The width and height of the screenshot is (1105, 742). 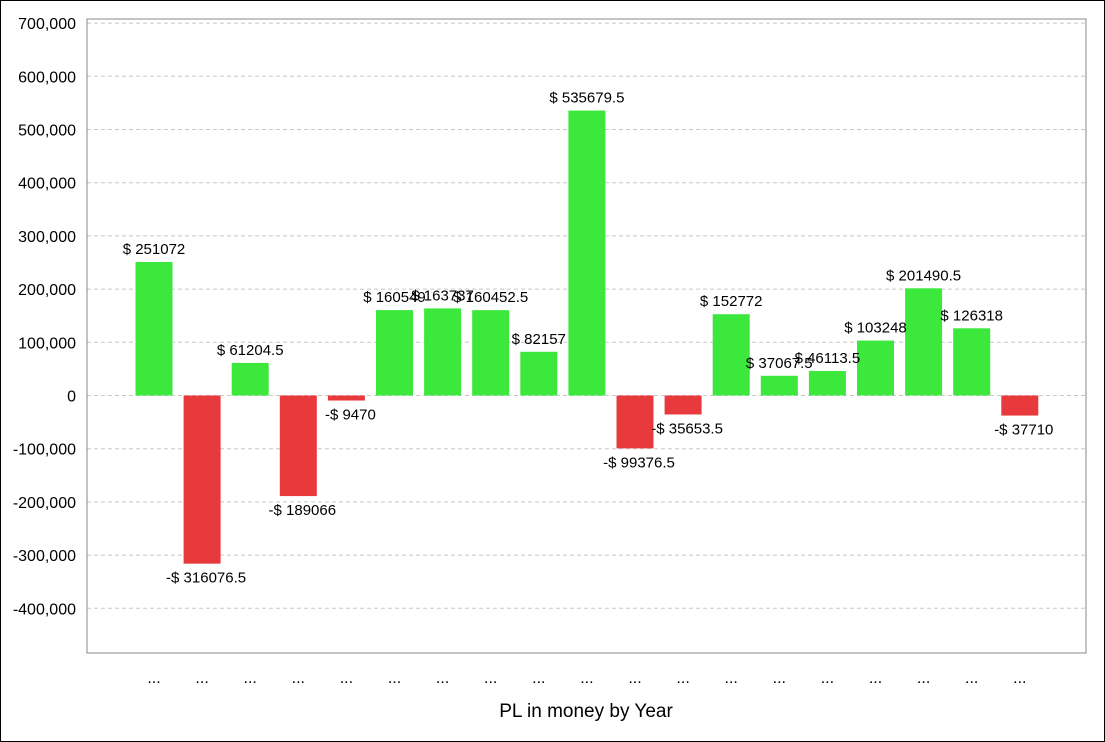 What do you see at coordinates (971, 315) in the screenshot?
I see `data-label: $ 126318` at bounding box center [971, 315].